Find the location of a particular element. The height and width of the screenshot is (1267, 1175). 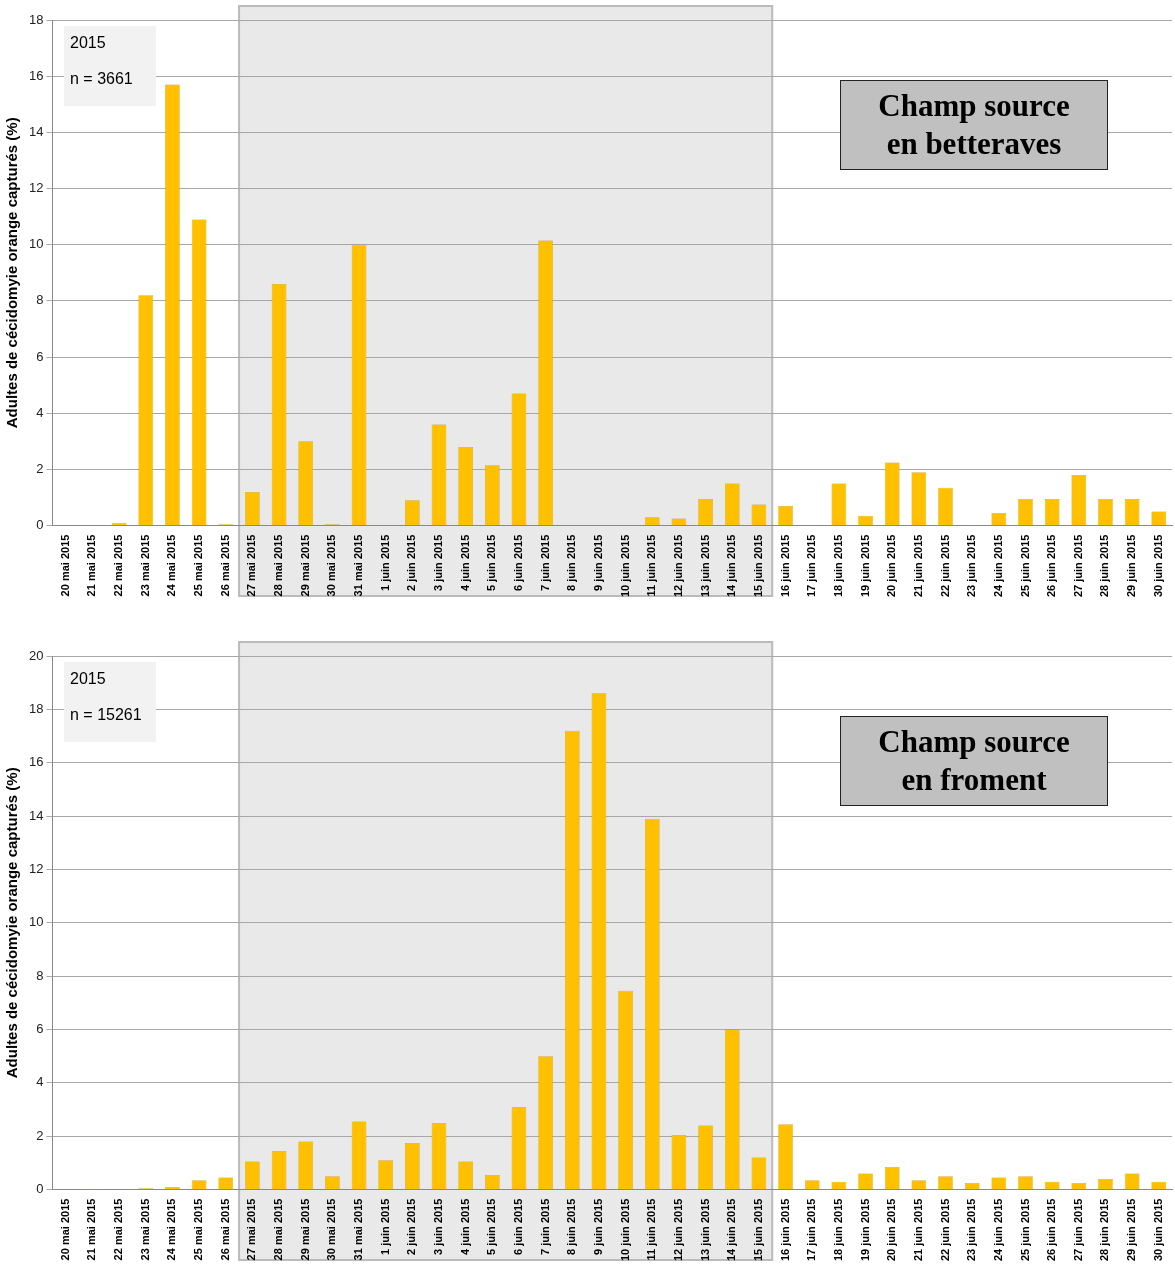

annotation: Champ source en betteraves is located at coordinates (974, 125).